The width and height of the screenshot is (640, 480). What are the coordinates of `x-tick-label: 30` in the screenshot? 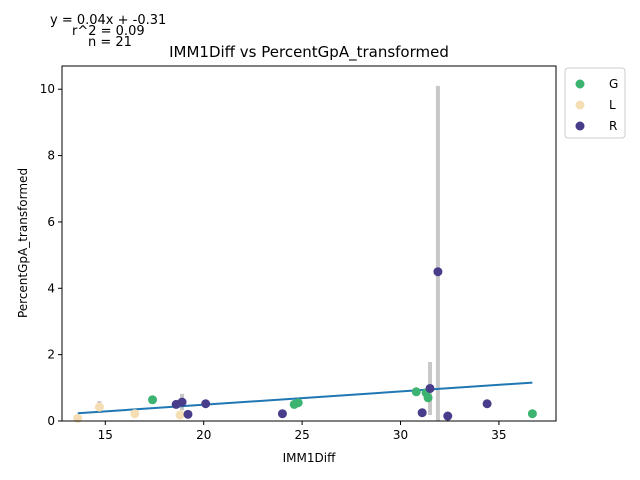 It's located at (400, 435).